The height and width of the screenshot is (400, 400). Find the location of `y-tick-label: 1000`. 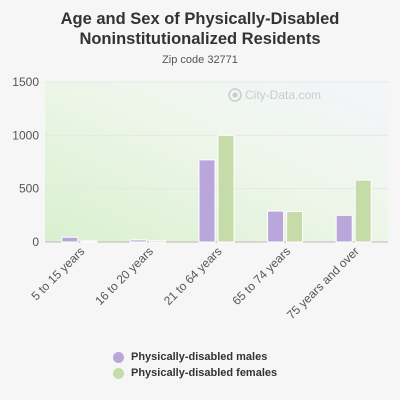

y-tick-label: 1000 is located at coordinates (25, 135).